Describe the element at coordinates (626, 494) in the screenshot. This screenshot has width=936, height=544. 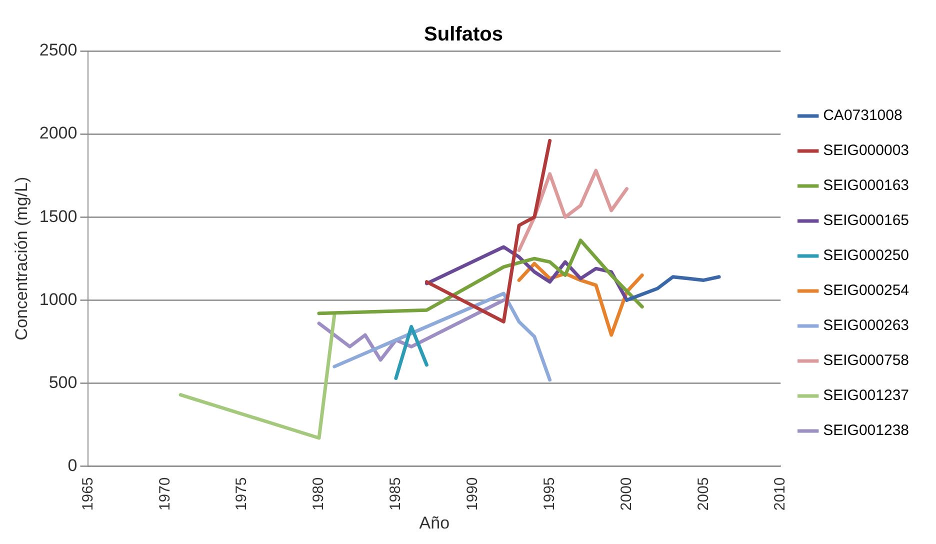
I see `x-tick-label: 2000` at that location.